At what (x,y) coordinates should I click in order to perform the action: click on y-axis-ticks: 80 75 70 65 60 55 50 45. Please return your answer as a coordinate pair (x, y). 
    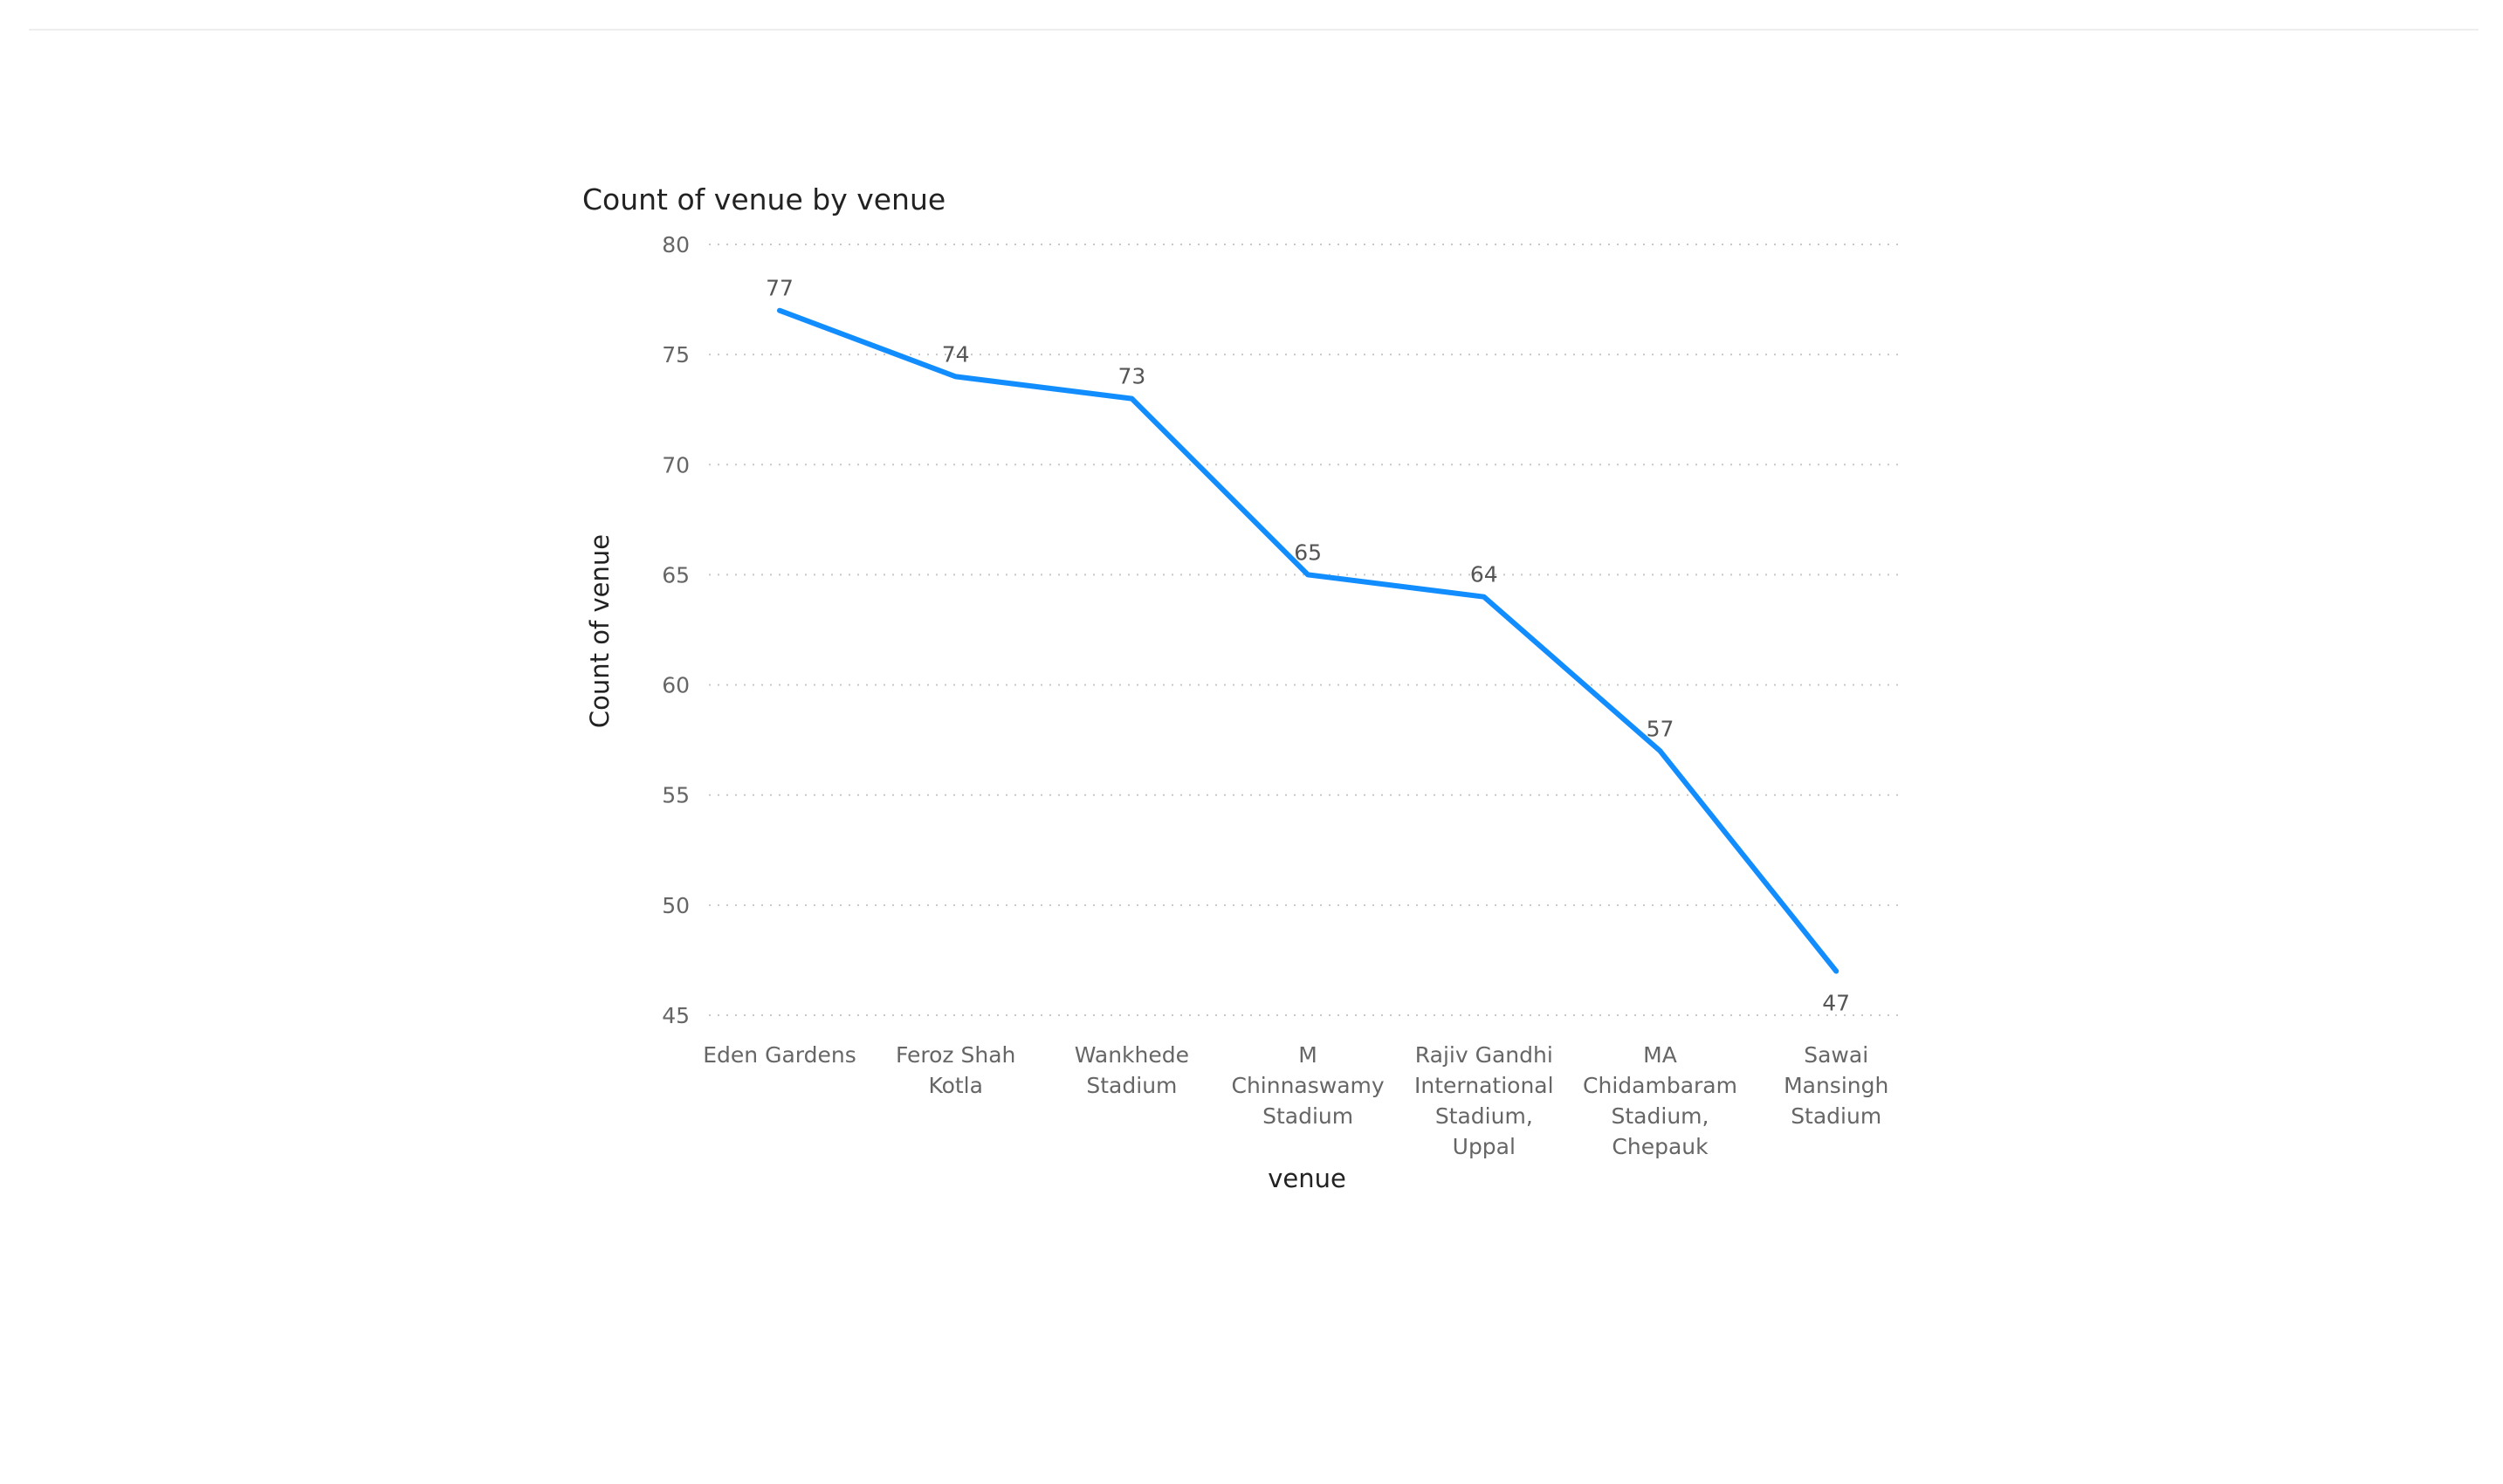
    Looking at the image, I should click on (676, 630).